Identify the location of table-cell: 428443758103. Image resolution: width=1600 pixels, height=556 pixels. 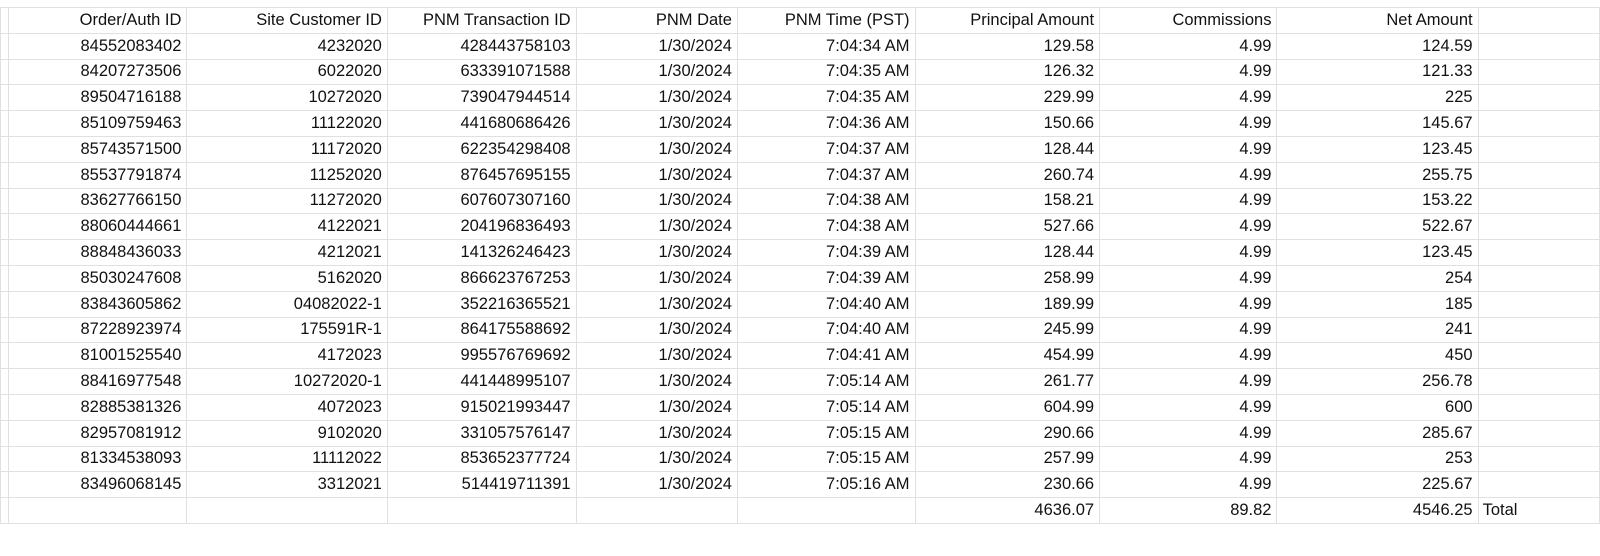
(481, 46).